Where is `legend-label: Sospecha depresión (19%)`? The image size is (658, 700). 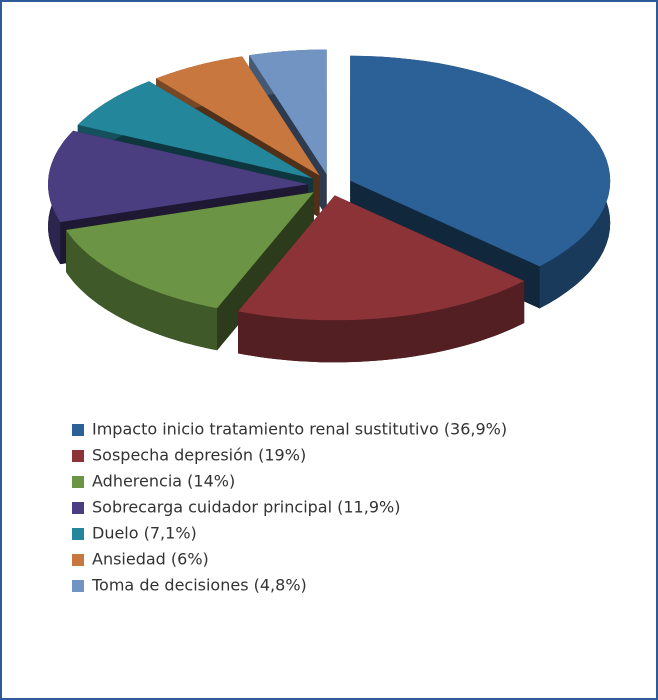 legend-label: Sospecha depresión (19%) is located at coordinates (199, 455).